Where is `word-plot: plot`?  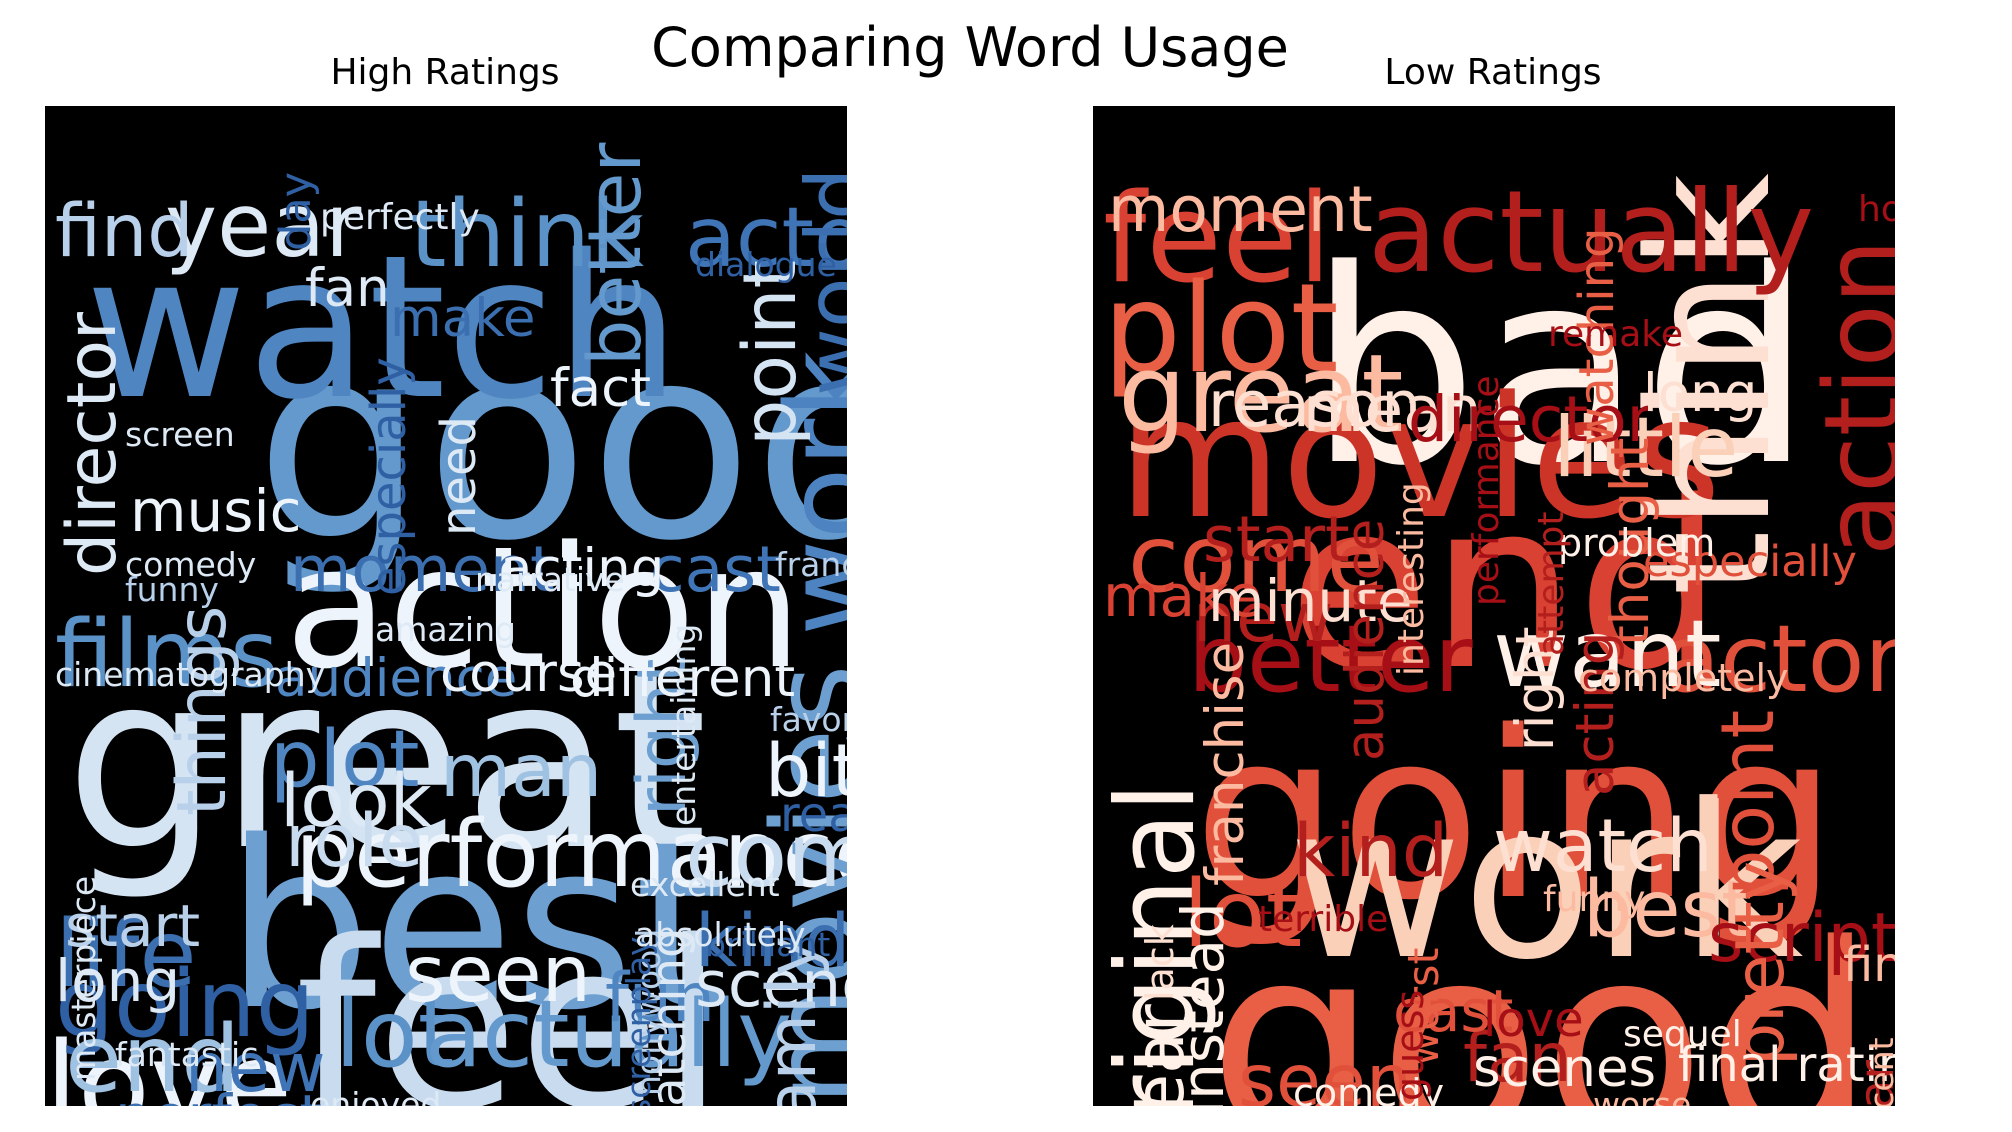 word-plot: plot is located at coordinates (345, 760).